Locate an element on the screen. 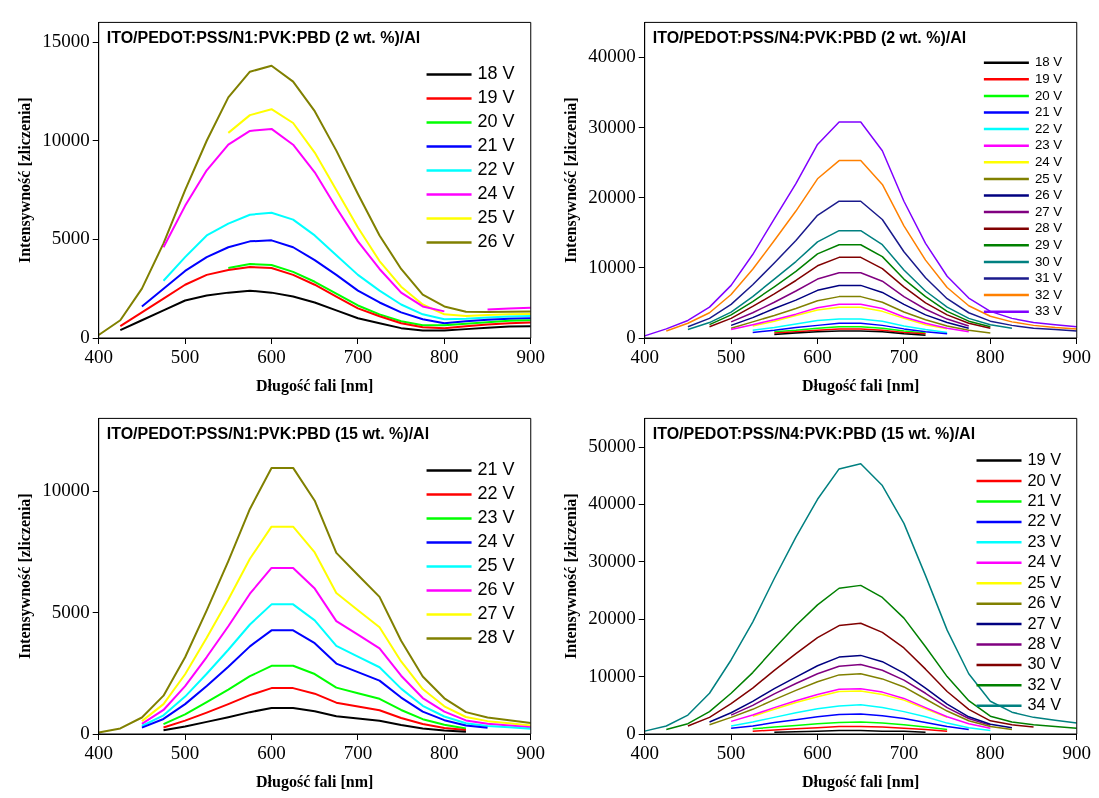 The width and height of the screenshot is (1099, 798). legend-label: 34 V is located at coordinates (1044, 704).